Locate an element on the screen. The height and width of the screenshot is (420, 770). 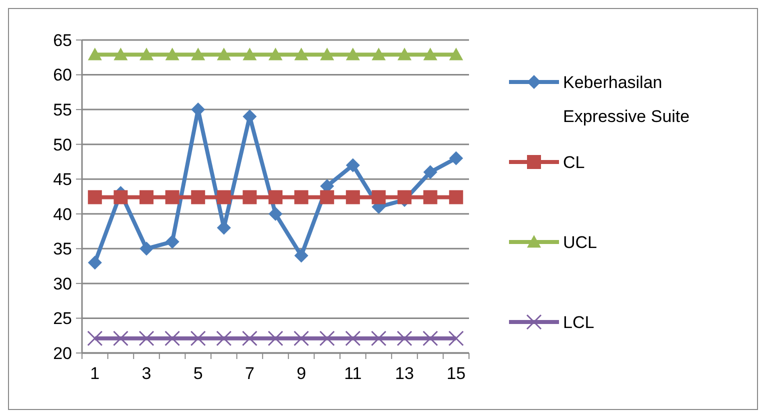
y-tick-label: 45 is located at coordinates (62, 180).